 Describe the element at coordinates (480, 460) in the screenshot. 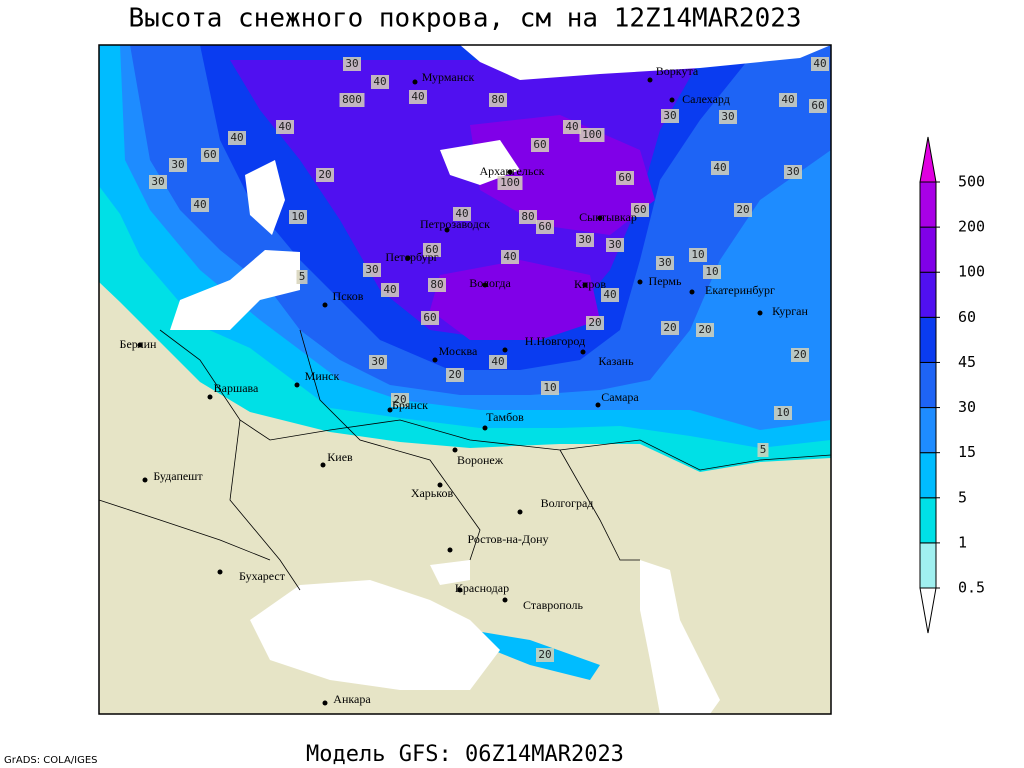

I see `city-label: Воронеж` at that location.